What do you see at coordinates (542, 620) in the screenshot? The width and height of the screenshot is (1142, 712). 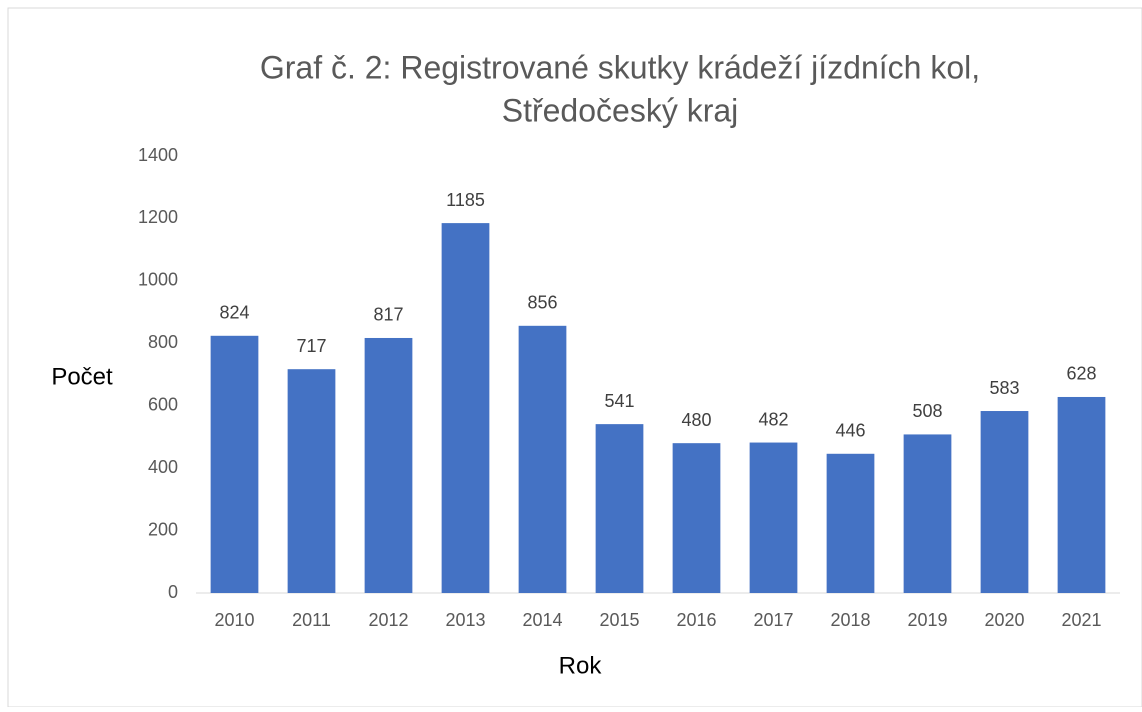 I see `x-tick-label: 2014` at bounding box center [542, 620].